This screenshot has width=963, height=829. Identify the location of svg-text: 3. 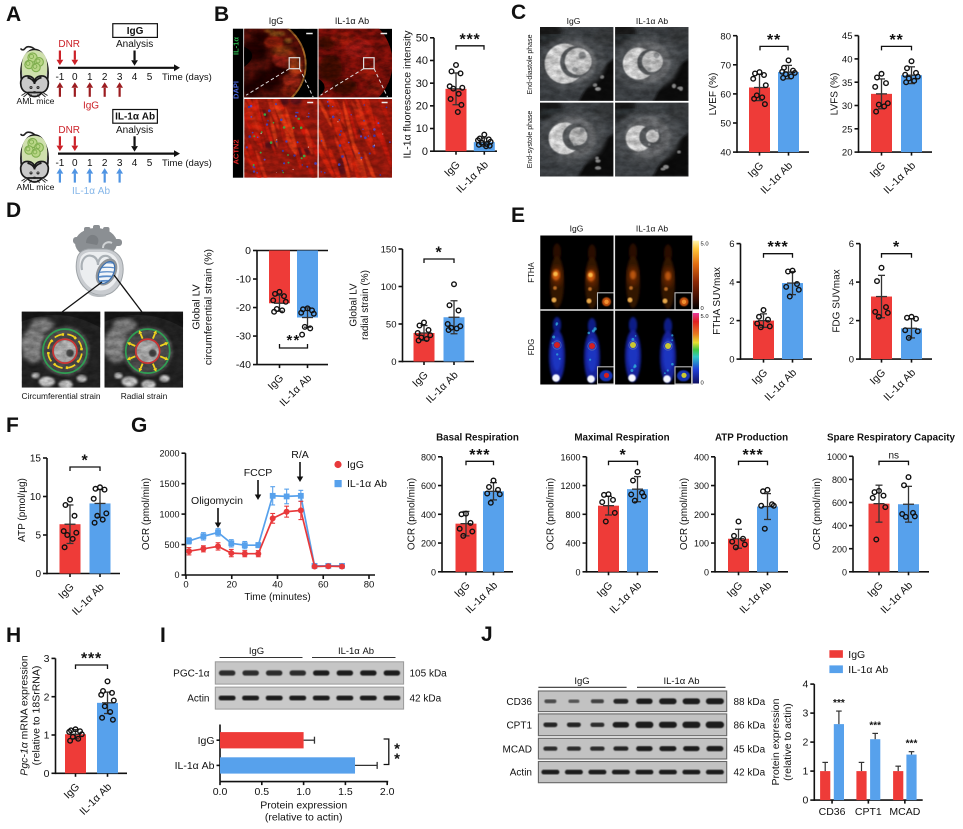
(120, 77).